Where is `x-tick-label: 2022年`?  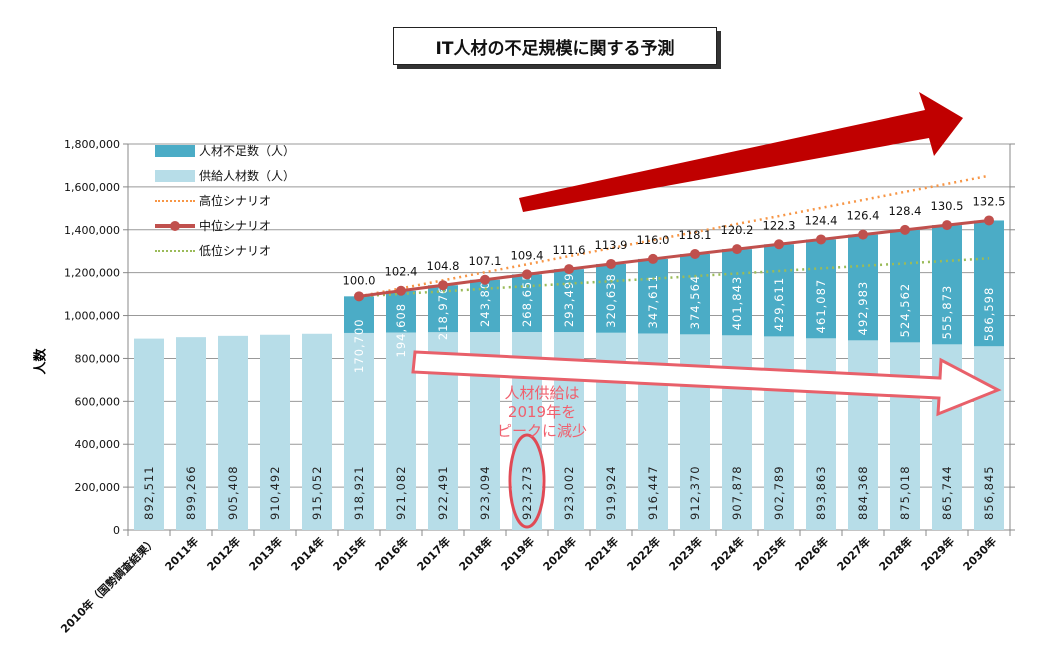
x-tick-label: 2022年 is located at coordinates (643, 553).